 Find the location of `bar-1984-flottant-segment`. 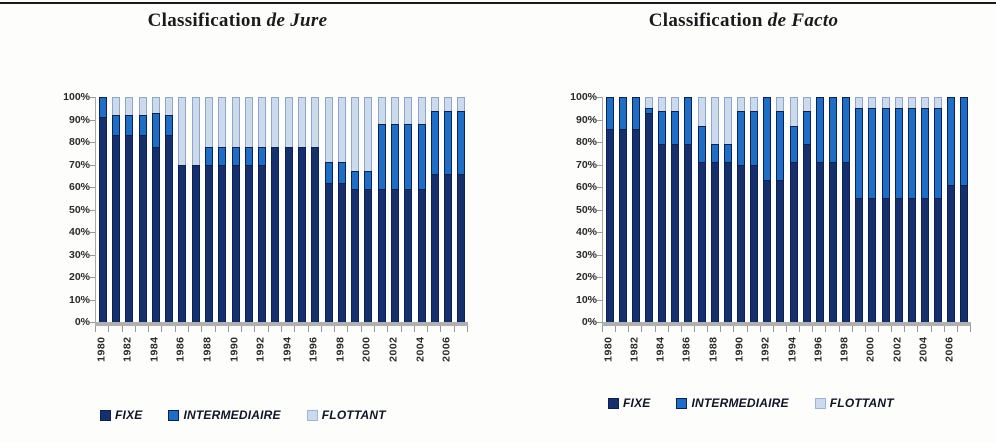

bar-1984-flottant-segment is located at coordinates (662, 104).